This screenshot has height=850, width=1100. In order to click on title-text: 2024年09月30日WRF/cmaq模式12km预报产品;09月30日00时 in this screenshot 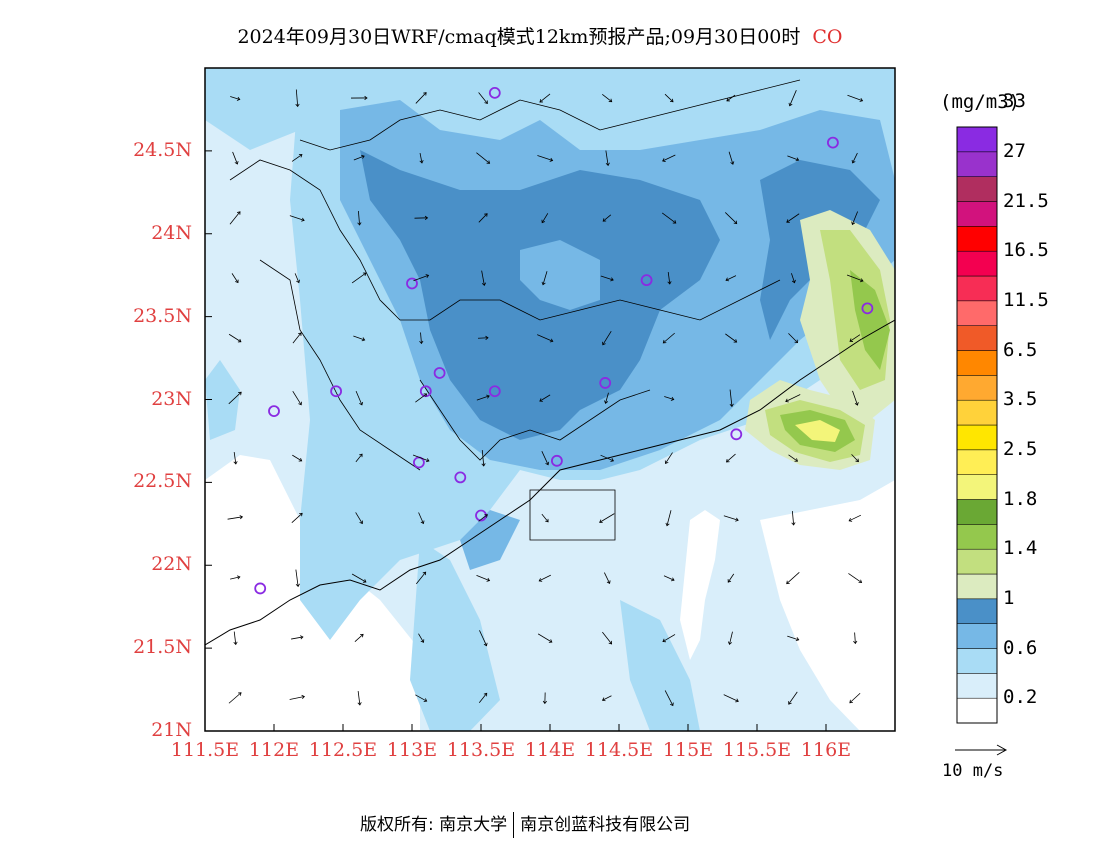, I will do `click(519, 37)`.